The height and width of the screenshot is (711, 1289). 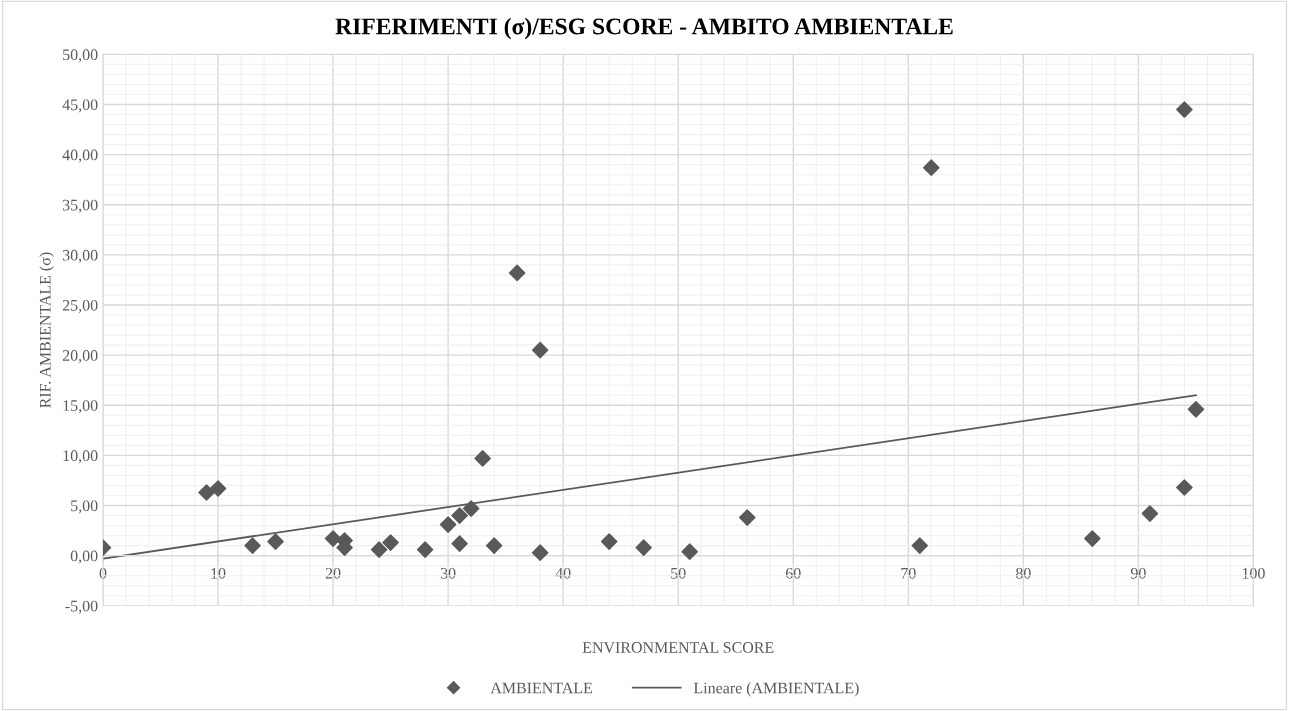 What do you see at coordinates (84, 507) in the screenshot?
I see `y-tick-label: 5,00` at bounding box center [84, 507].